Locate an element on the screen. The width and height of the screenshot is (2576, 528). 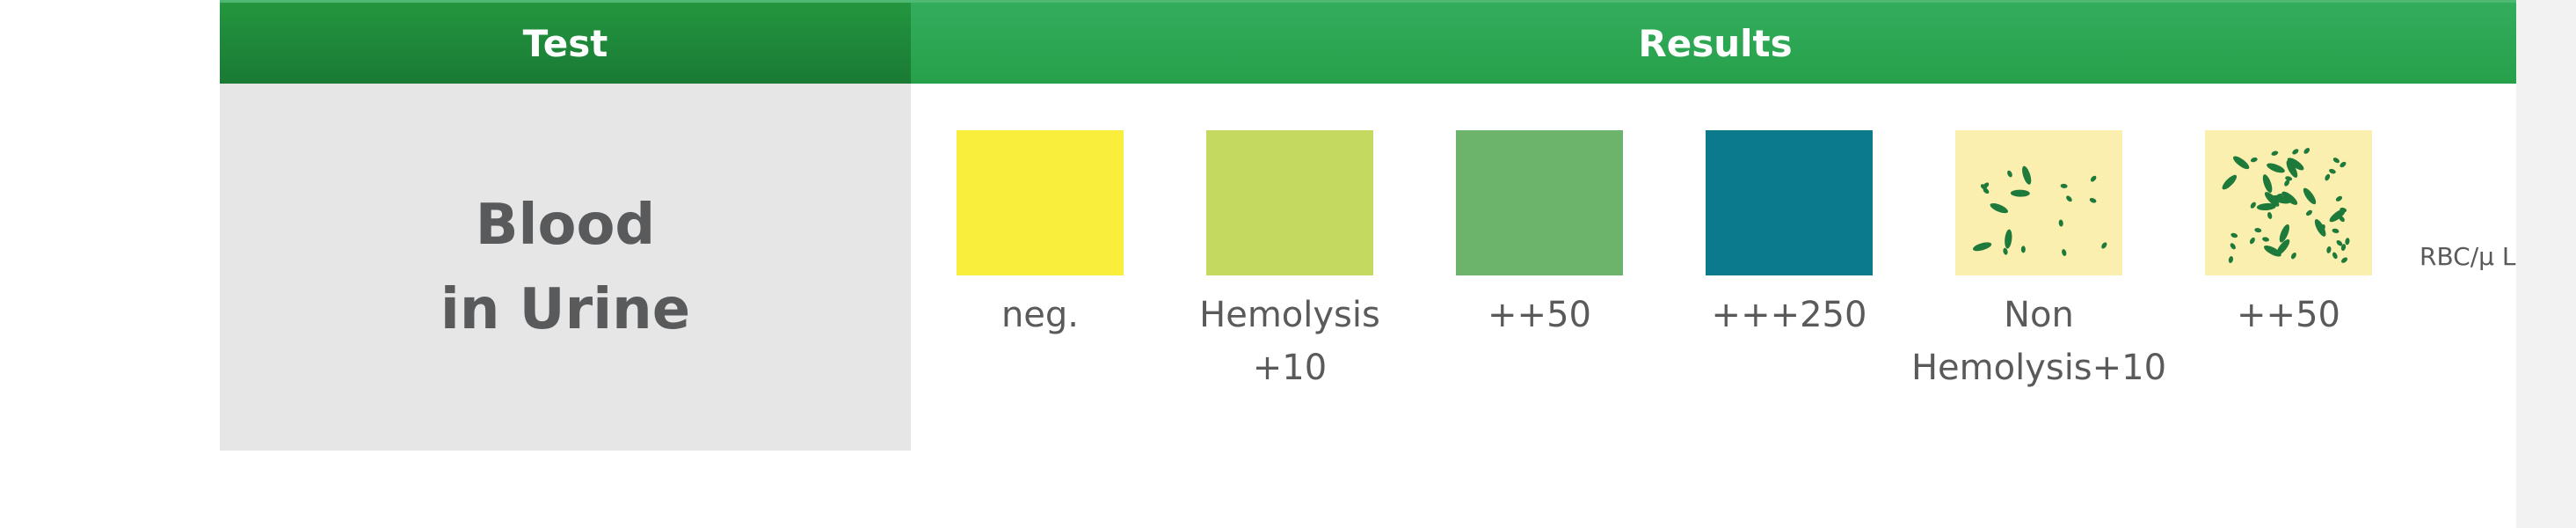
test-column-header: Test is located at coordinates (565, 42).